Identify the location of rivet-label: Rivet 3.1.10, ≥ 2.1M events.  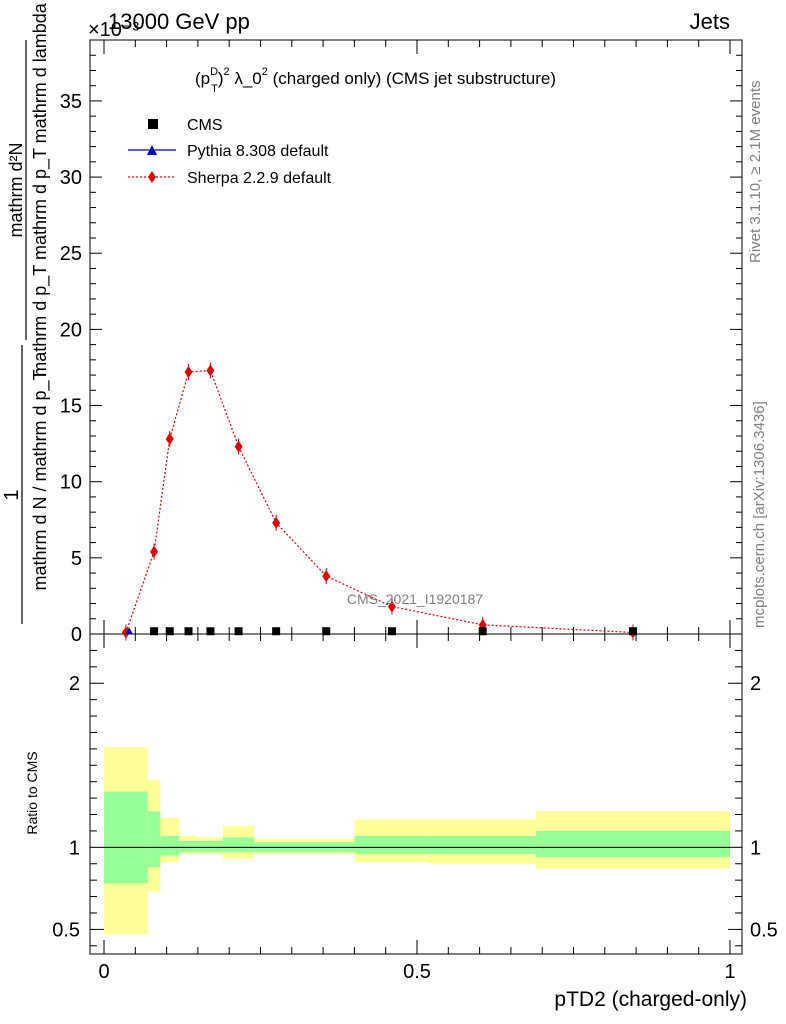
(755, 172).